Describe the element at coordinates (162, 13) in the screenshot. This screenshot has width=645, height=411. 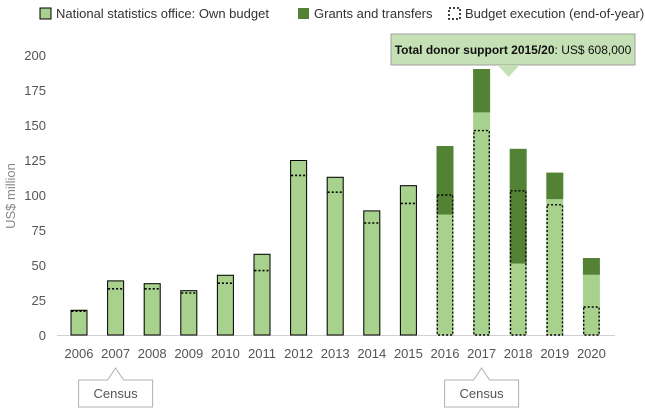
I see `legend-label-own-budget: National statistics office: Own budget` at that location.